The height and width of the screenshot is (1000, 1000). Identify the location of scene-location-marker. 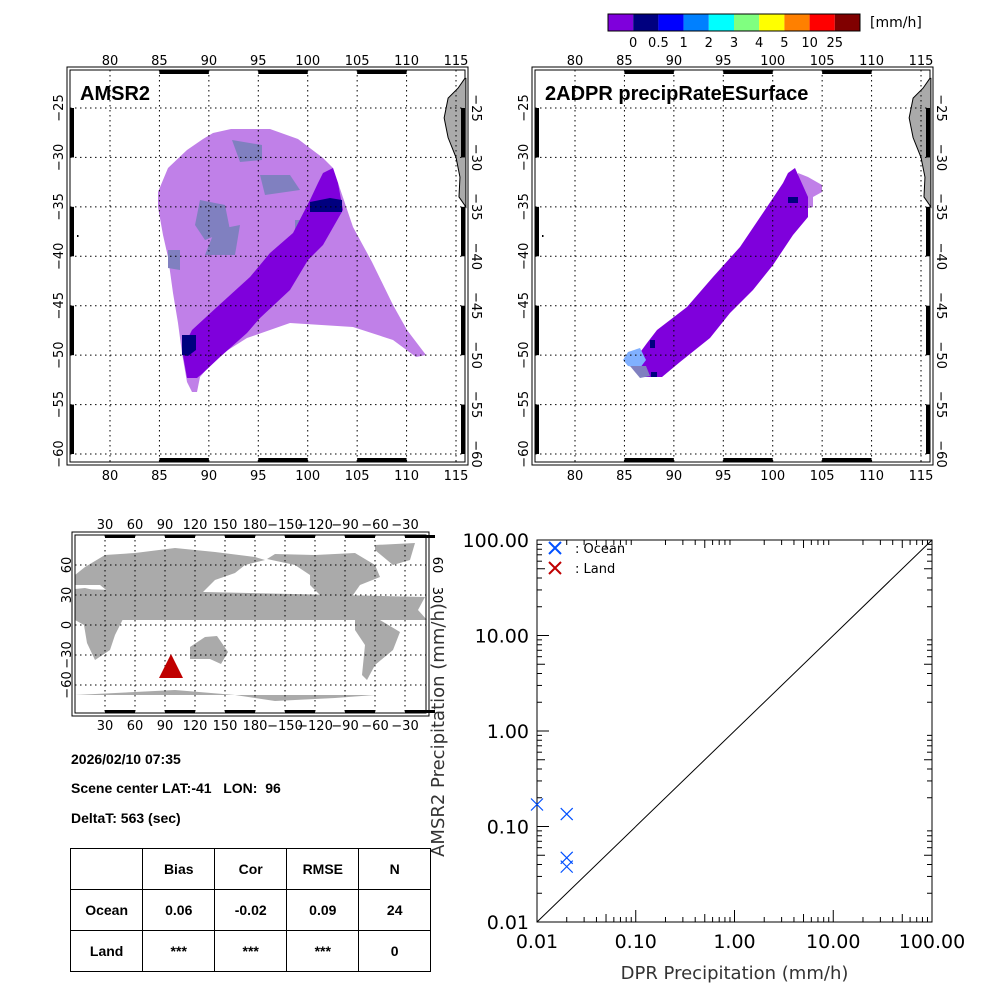
(171, 666).